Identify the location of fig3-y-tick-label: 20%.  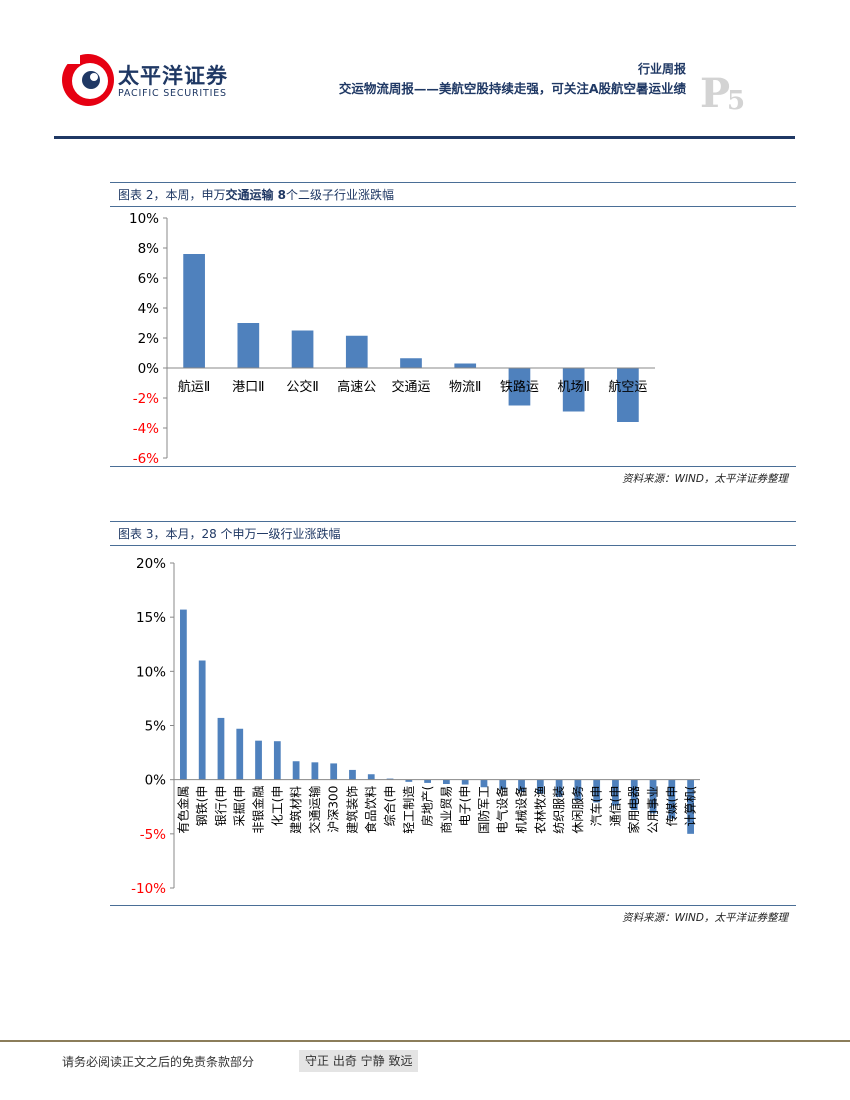
(151, 564).